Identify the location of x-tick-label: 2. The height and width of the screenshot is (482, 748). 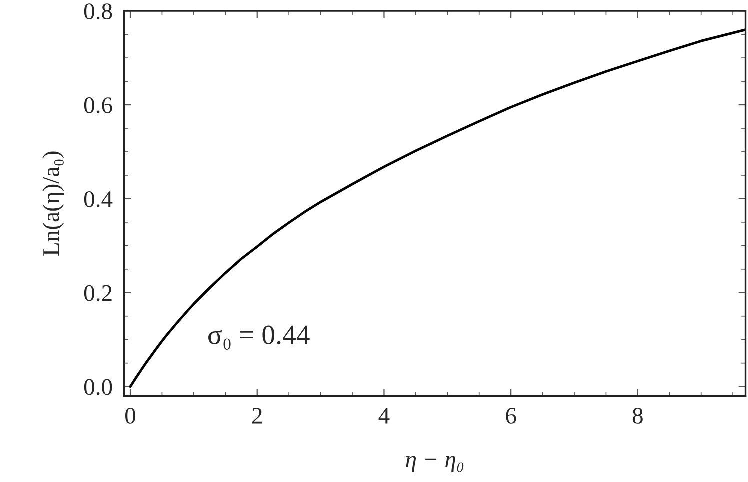
(257, 416).